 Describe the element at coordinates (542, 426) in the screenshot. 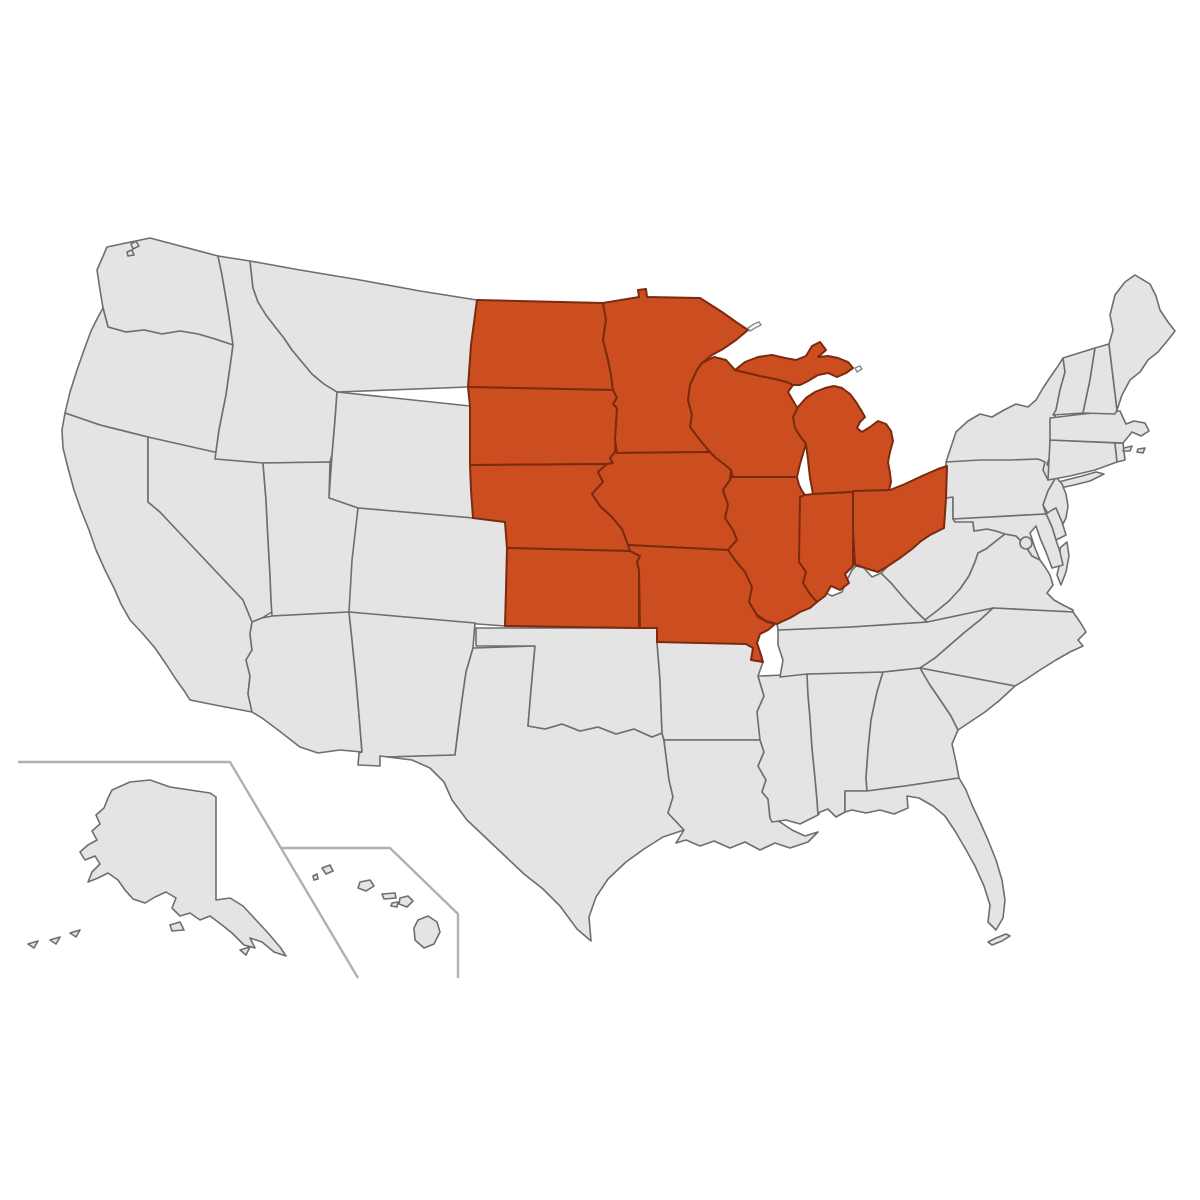

I see `state-south-dakota` at that location.